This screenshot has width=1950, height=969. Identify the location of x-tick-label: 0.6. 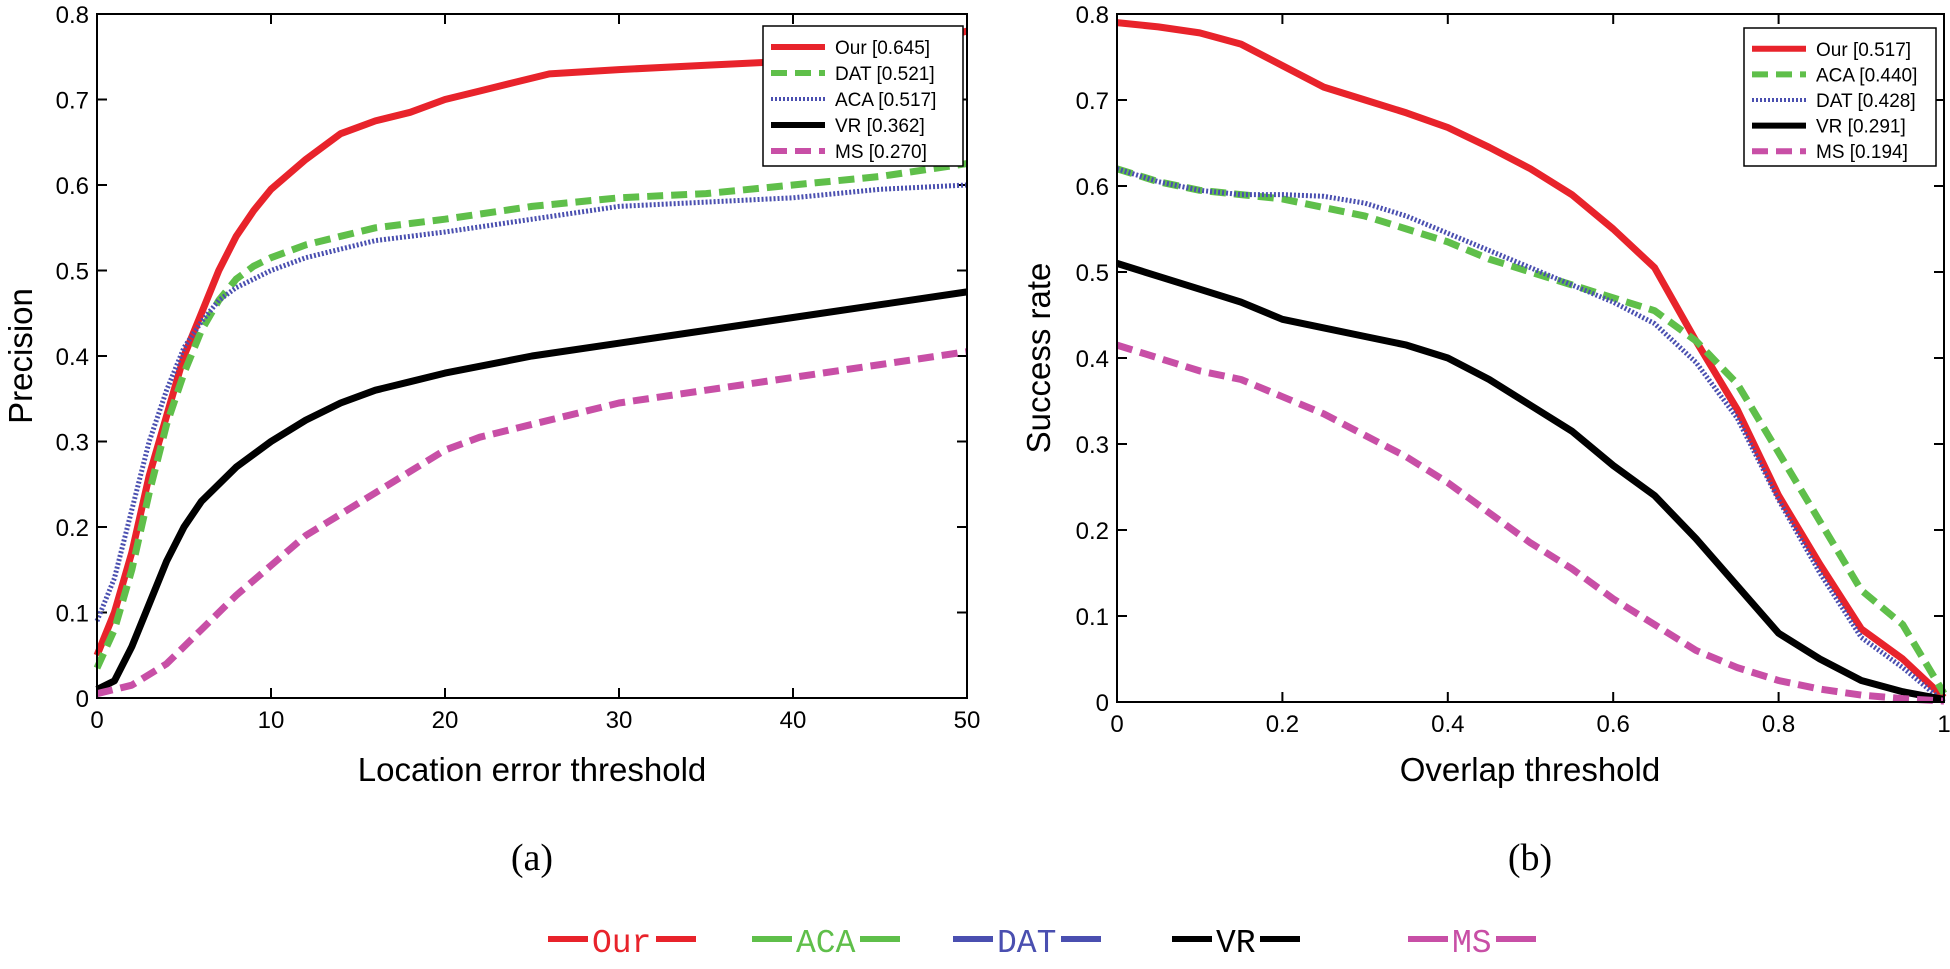
(1613, 724).